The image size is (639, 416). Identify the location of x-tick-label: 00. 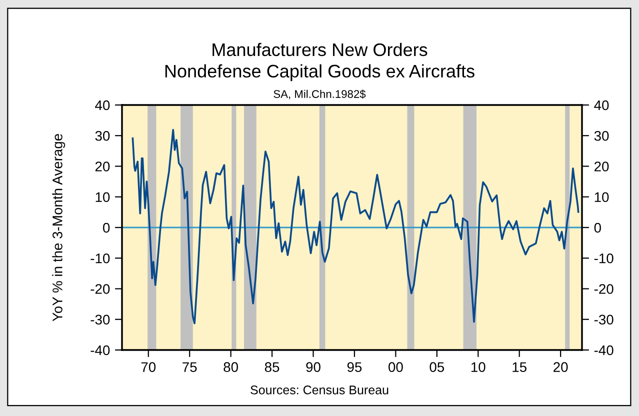
(395, 367).